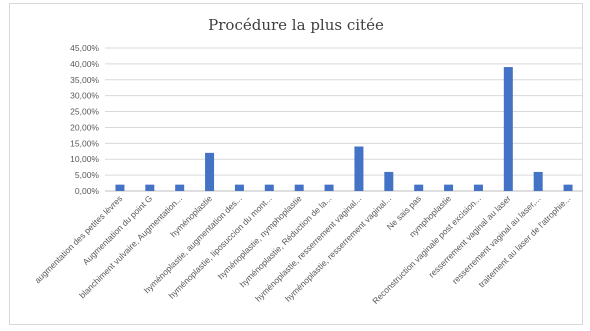 The height and width of the screenshot is (331, 590). What do you see at coordinates (84, 64) in the screenshot?
I see `y-tick-label: 40,00%` at bounding box center [84, 64].